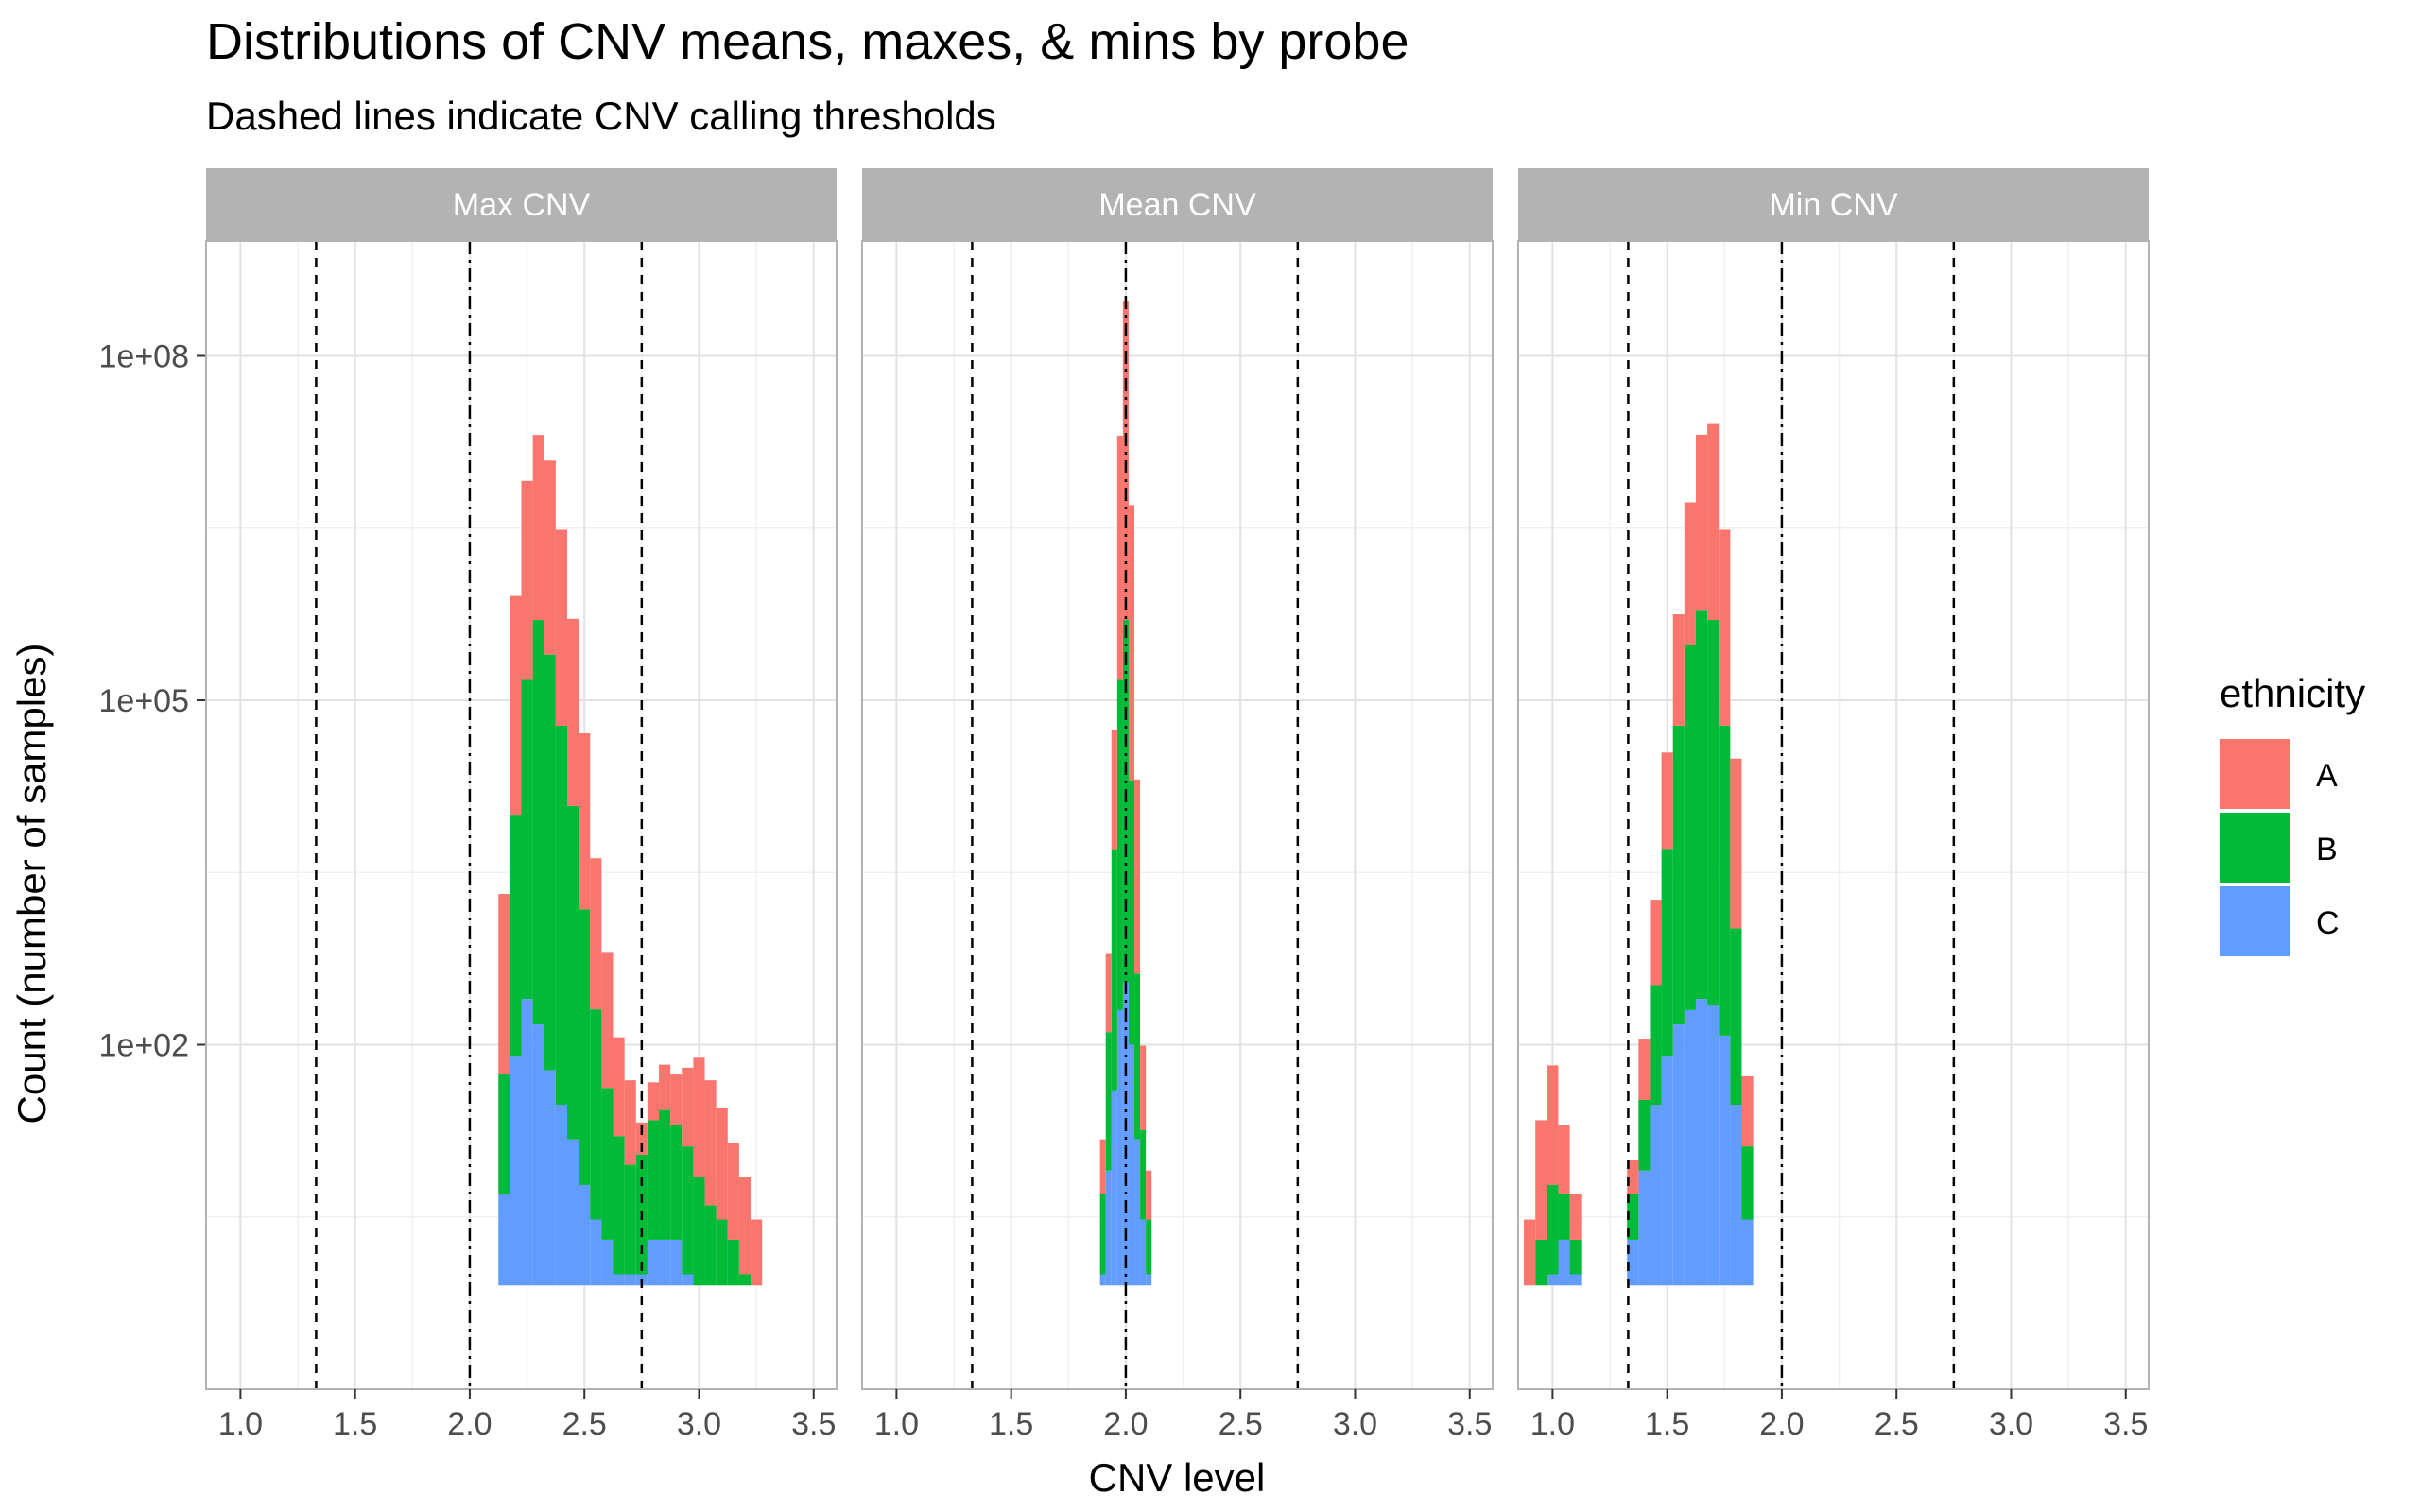  What do you see at coordinates (145, 1046) in the screenshot?
I see `y-tick-label: 1e+02` at bounding box center [145, 1046].